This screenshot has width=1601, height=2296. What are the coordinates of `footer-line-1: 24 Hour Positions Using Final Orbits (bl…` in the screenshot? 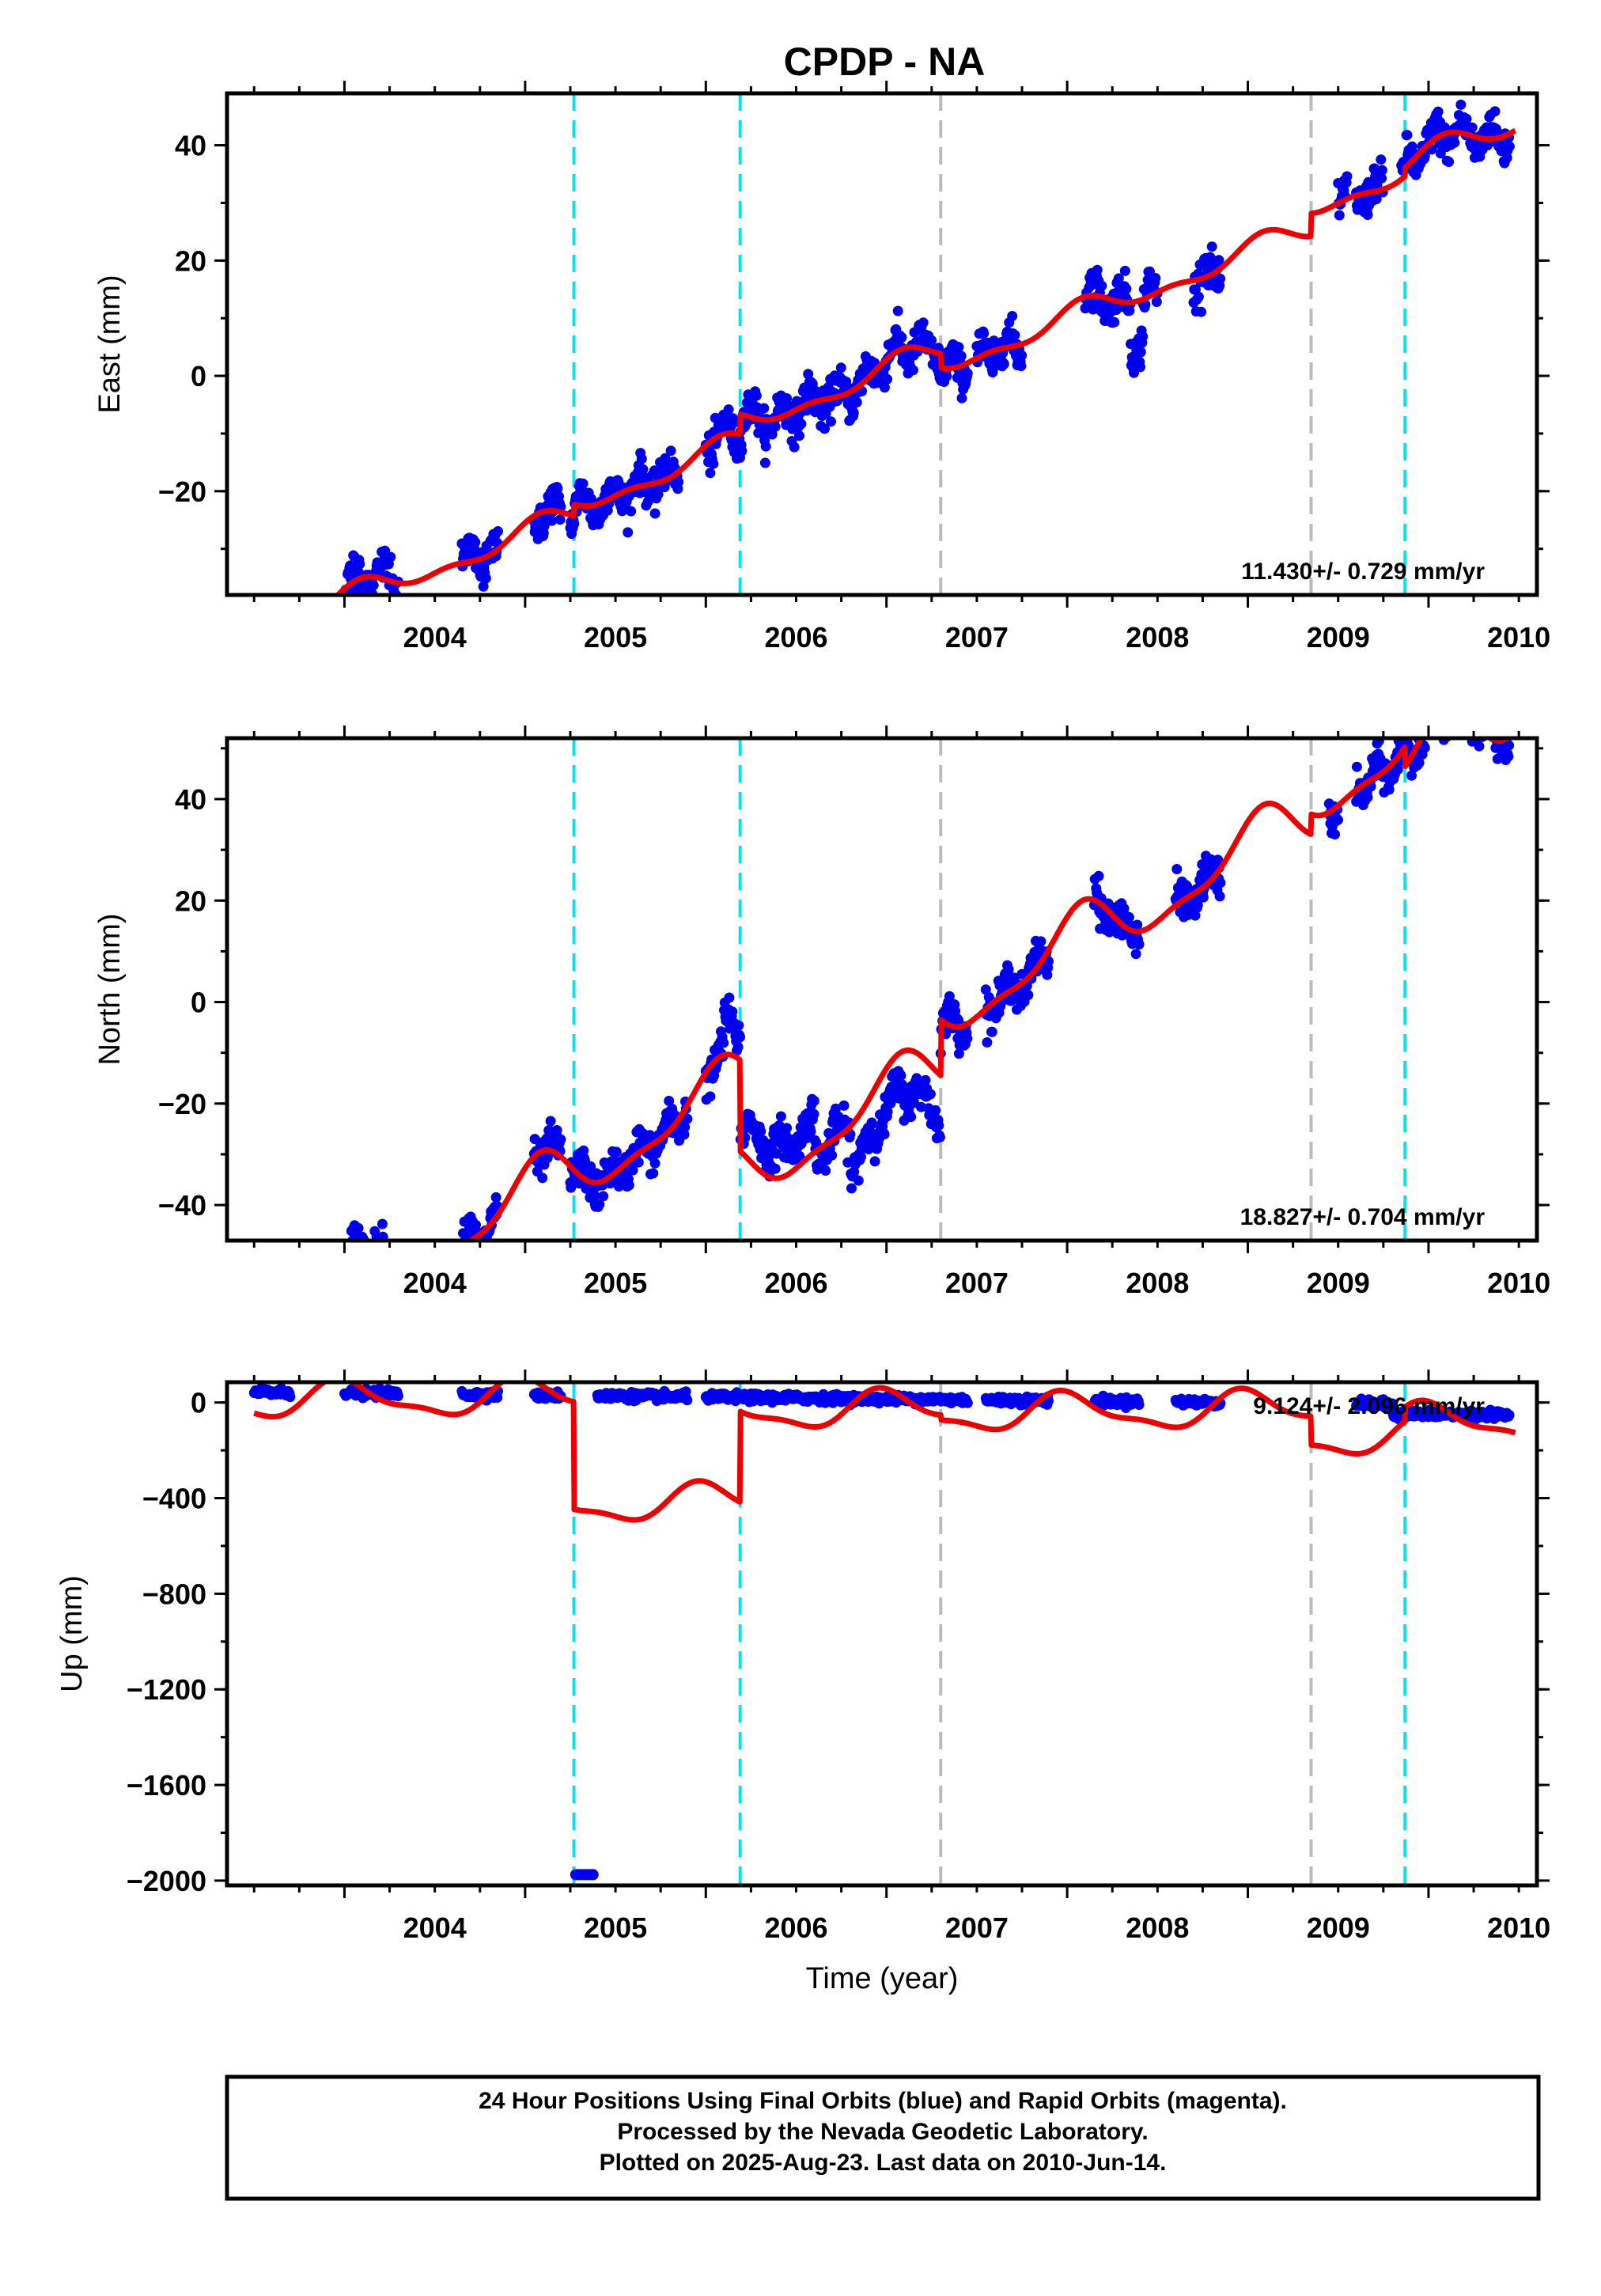 It's located at (883, 2101).